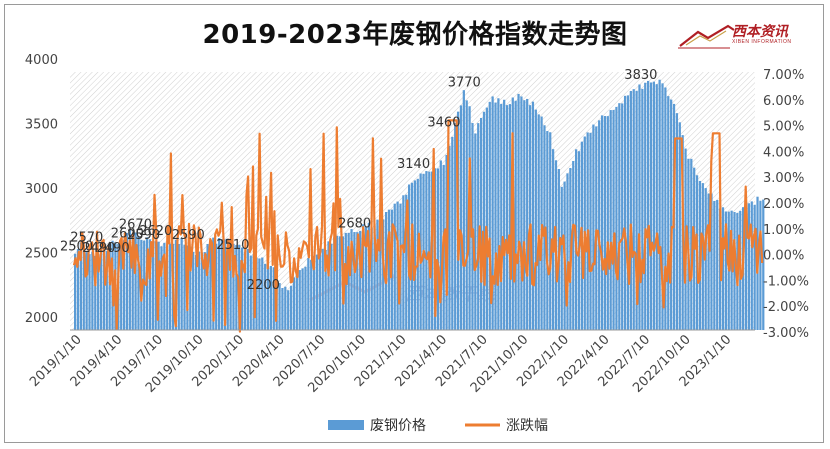 The width and height of the screenshot is (830, 449). I want to click on left-tick-label: 3500, so click(41, 125).